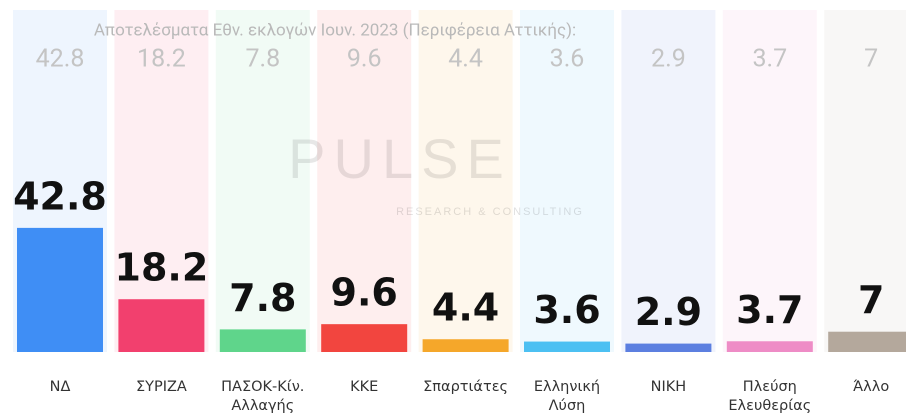 The height and width of the screenshot is (417, 906). Describe the element at coordinates (668, 387) in the screenshot. I see `category-label: ΝΙΚΗ` at that location.